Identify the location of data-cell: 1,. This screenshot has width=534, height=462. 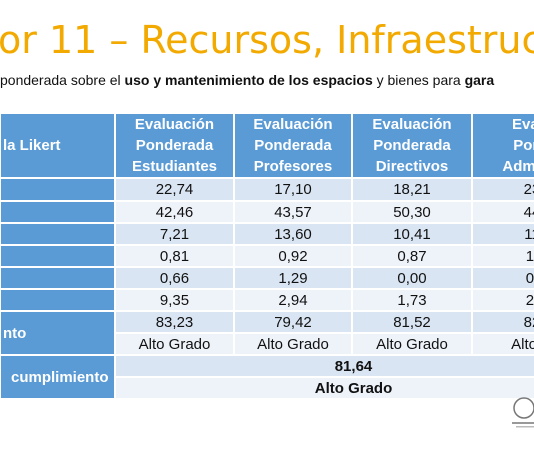
(503, 256).